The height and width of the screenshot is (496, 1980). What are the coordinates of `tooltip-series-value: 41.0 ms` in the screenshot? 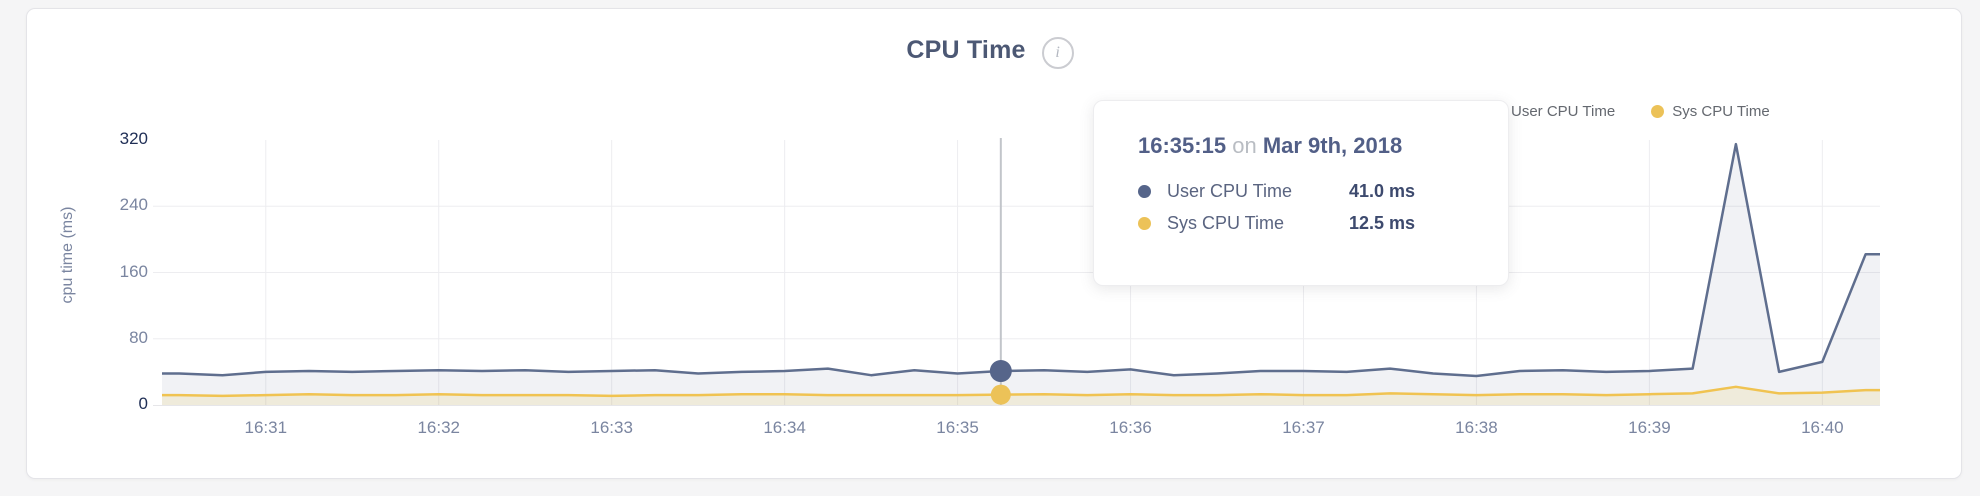 It's located at (1382, 190).